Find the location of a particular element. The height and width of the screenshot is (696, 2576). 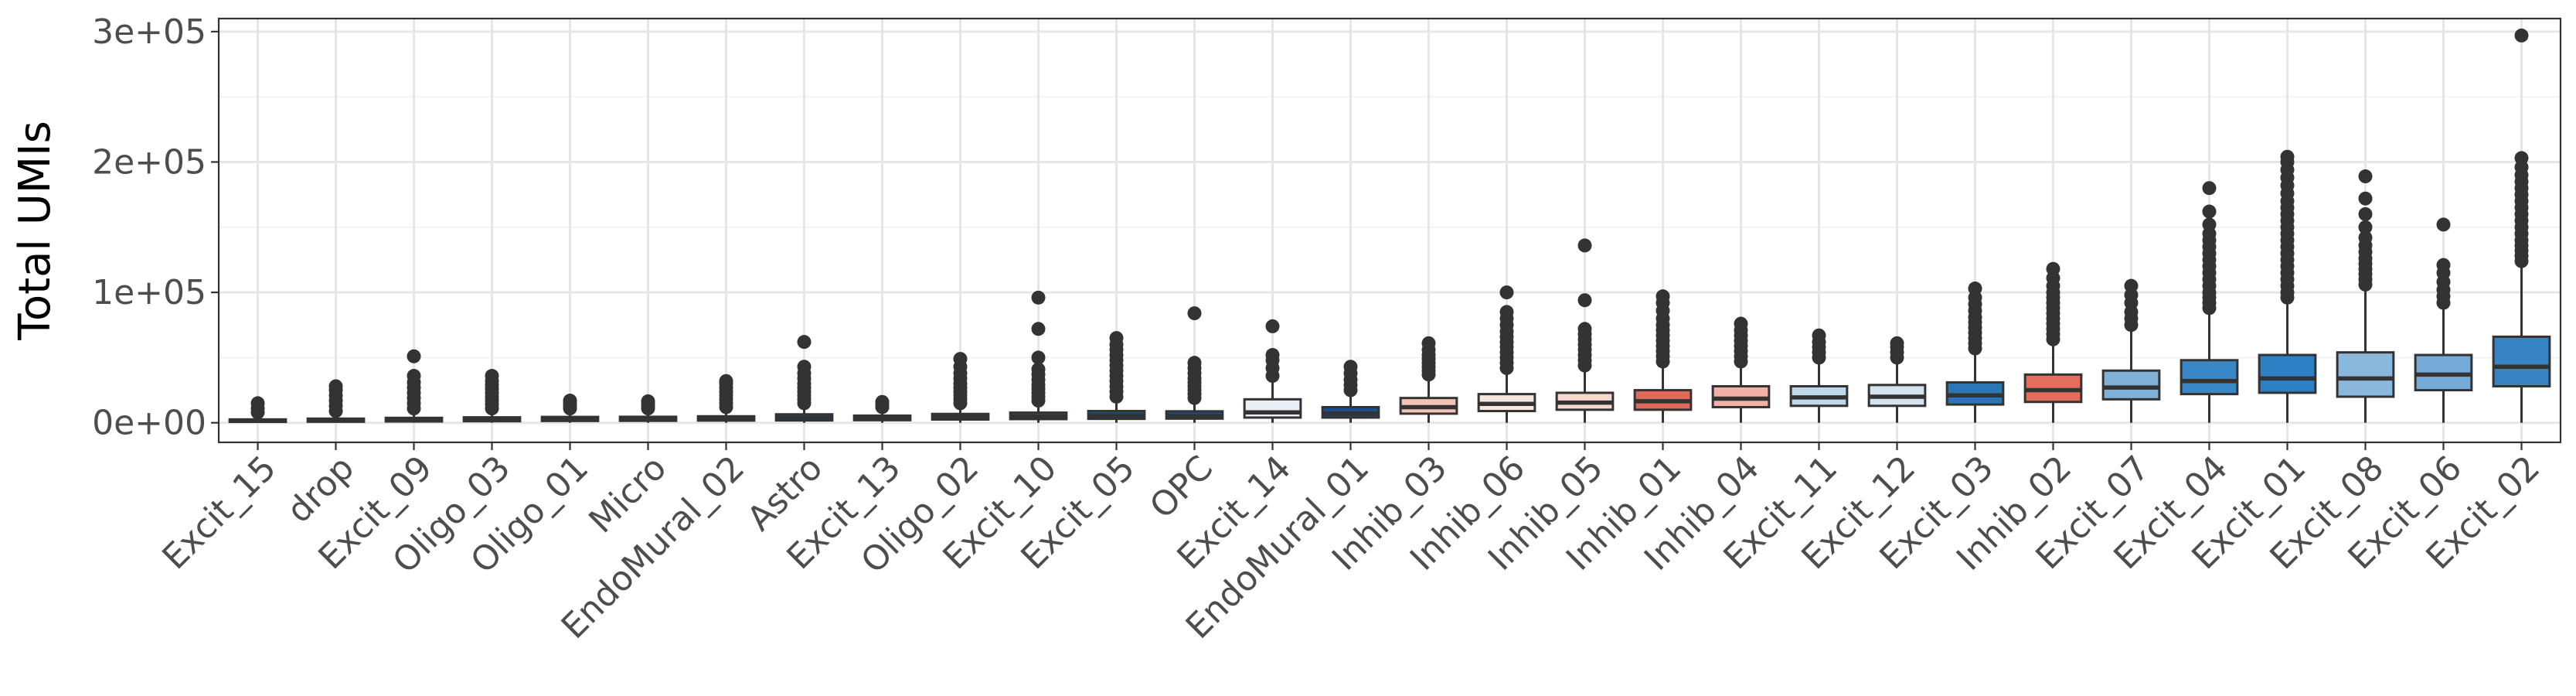

y-axis-title: Total UMIs is located at coordinates (35, 231).